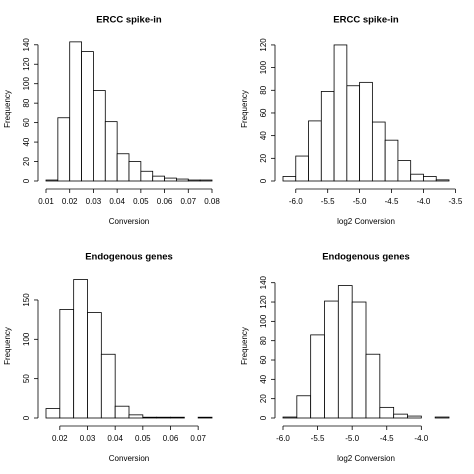 The image size is (474, 474). Describe the element at coordinates (60, 438) in the screenshot. I see `x-tick-label: 0.02` at that location.